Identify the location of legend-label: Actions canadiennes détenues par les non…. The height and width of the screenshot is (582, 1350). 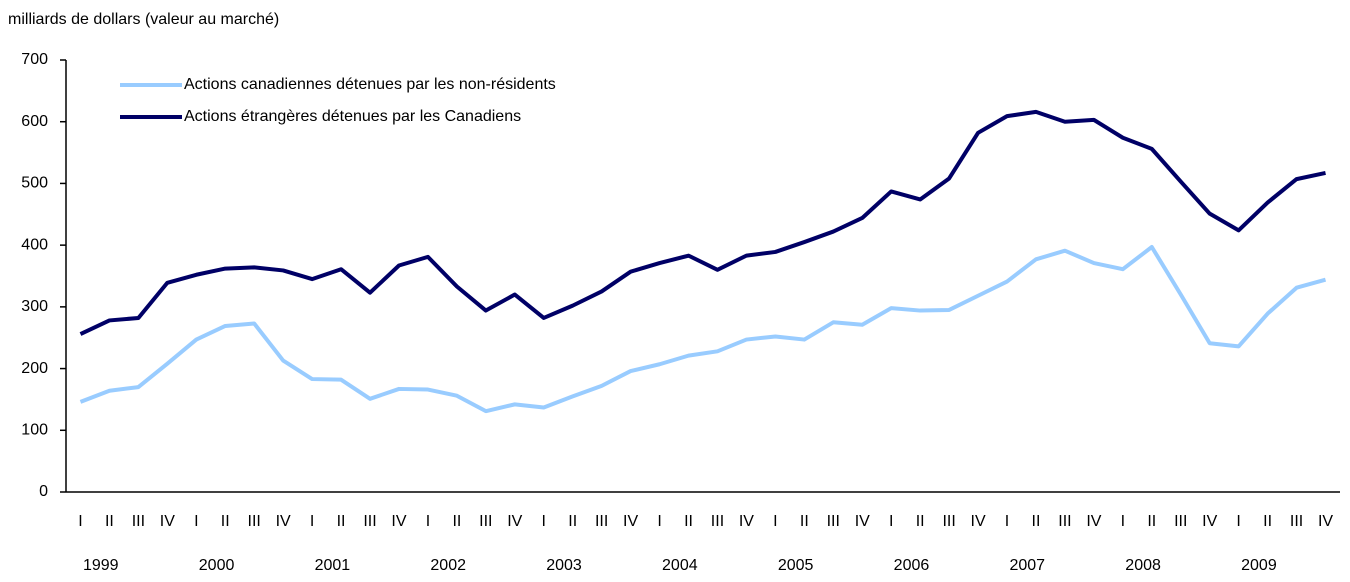
(370, 84).